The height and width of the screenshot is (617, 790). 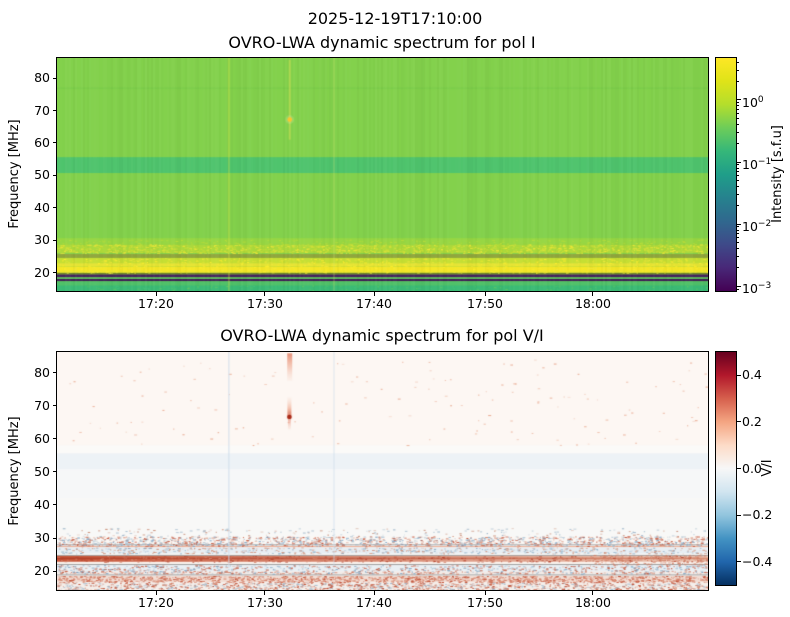 I want to click on bottom-colorbar-label: V/I, so click(x=767, y=468).